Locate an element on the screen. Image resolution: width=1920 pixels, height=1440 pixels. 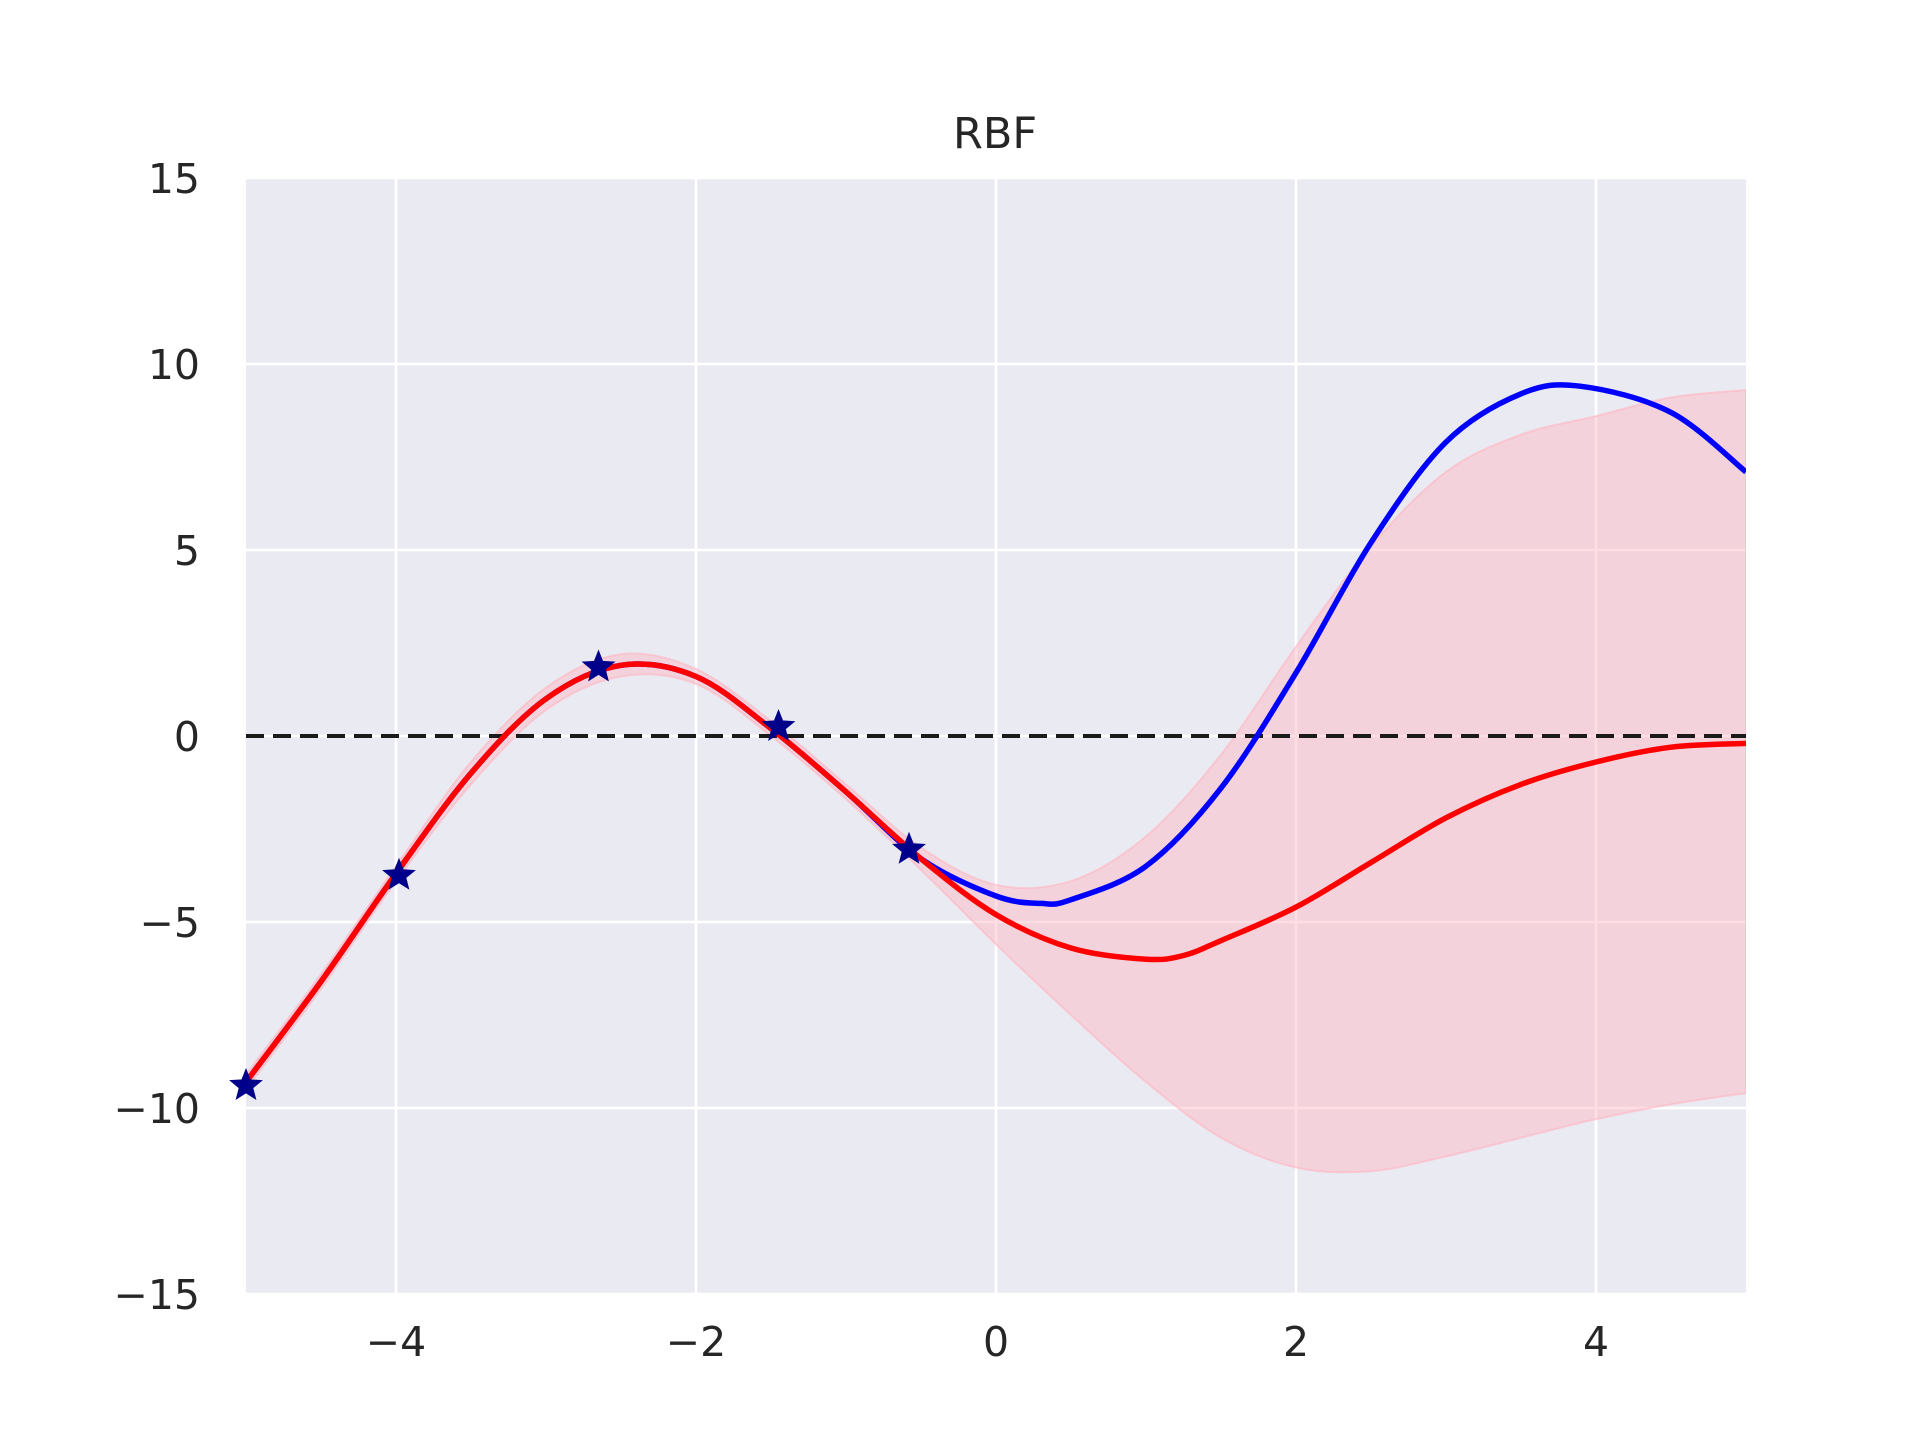
y-tick-label: −5 is located at coordinates (170, 923).